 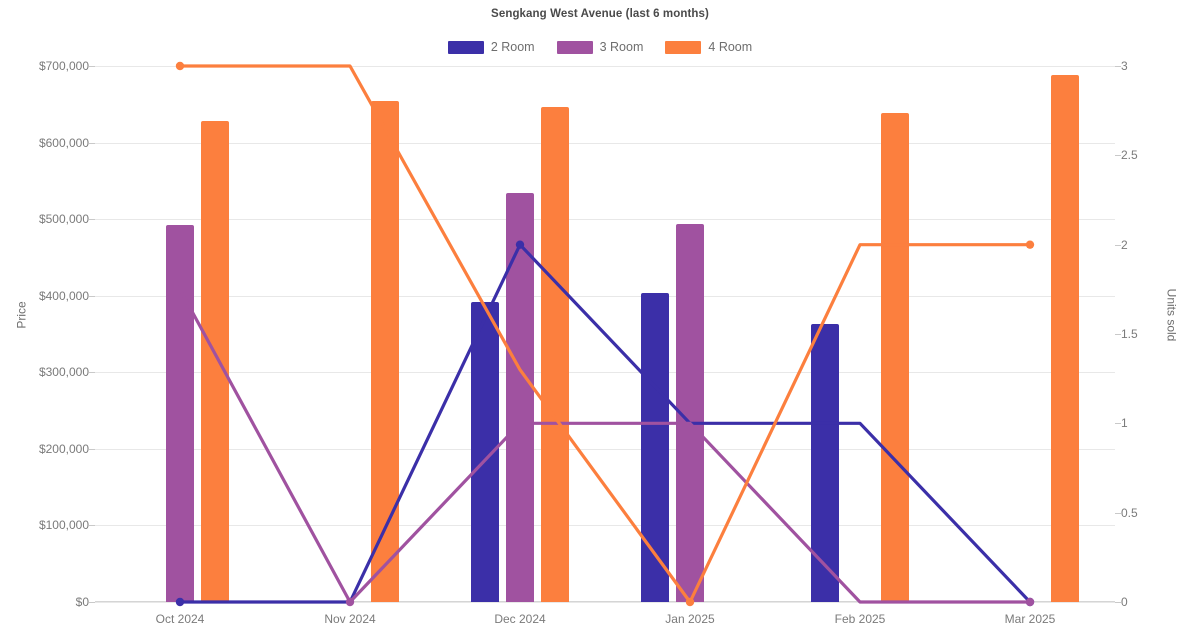 I want to click on chart-title: Sengkang West Avenue (last 6 months), so click(x=600, y=14).